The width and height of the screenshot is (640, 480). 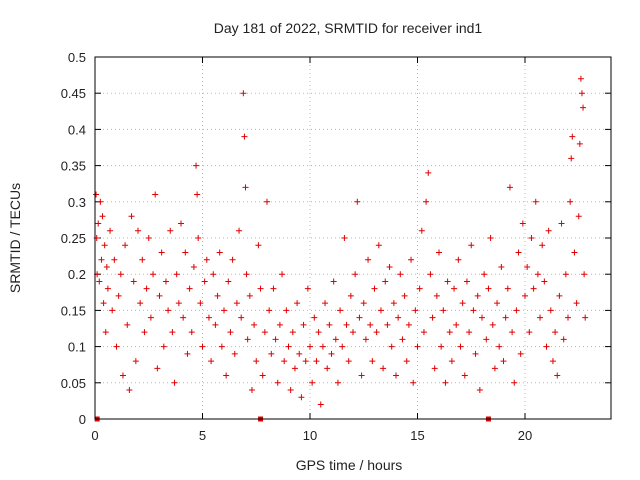 I want to click on y-tick-label: 0.45, so click(x=73, y=93).